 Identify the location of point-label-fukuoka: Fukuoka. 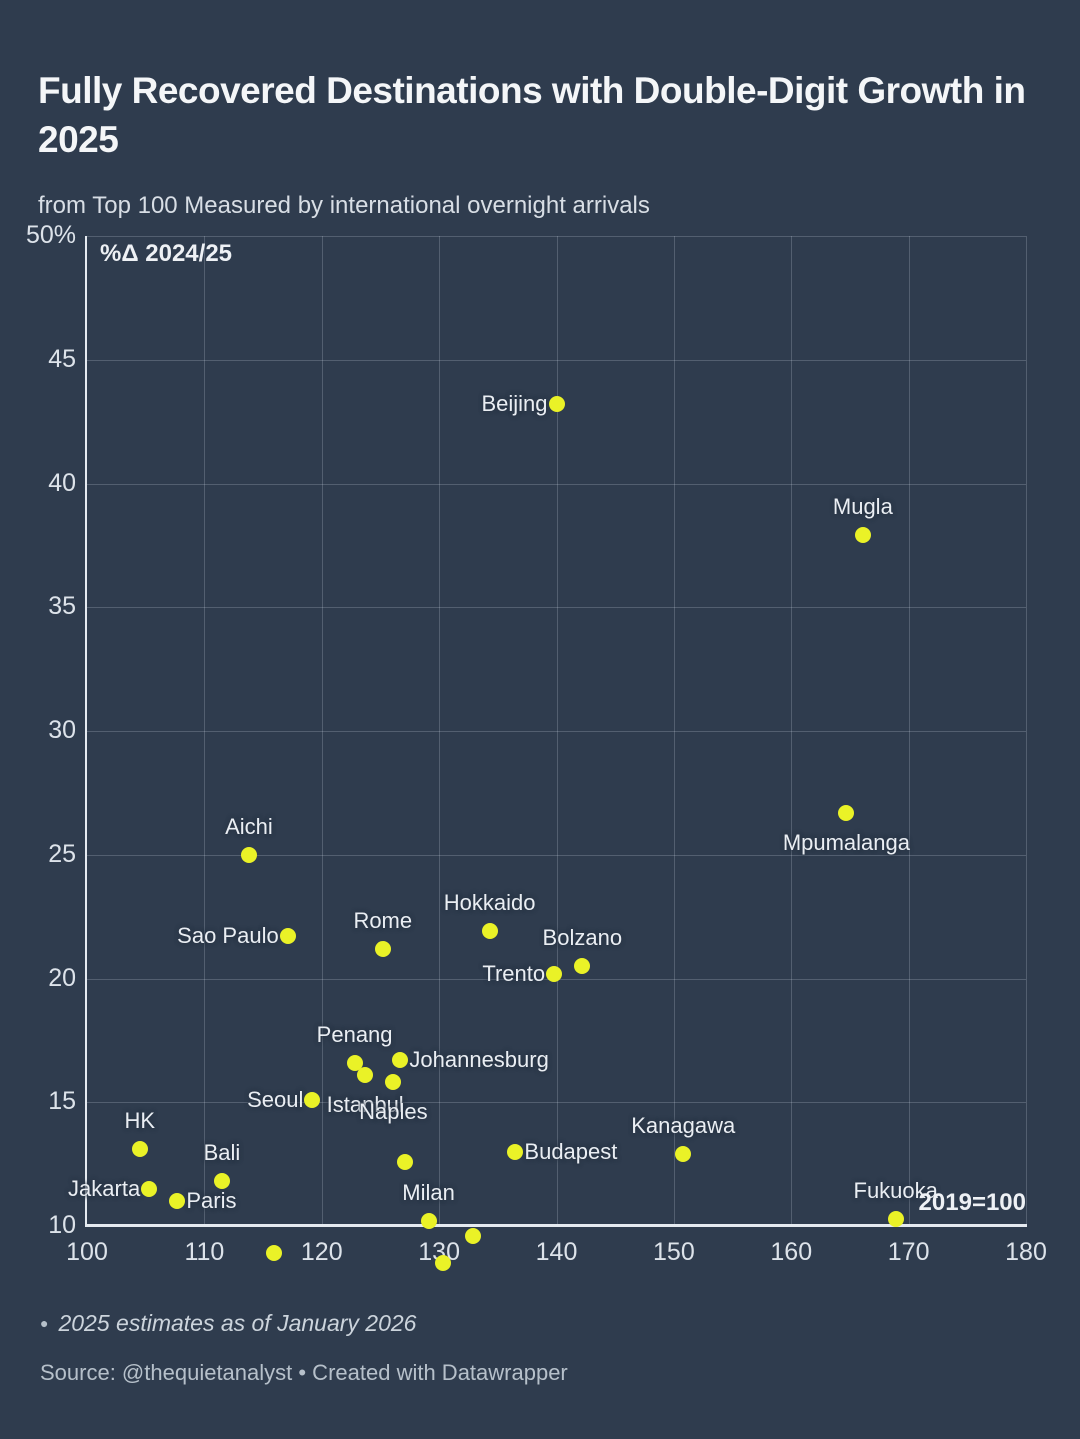
(895, 1190).